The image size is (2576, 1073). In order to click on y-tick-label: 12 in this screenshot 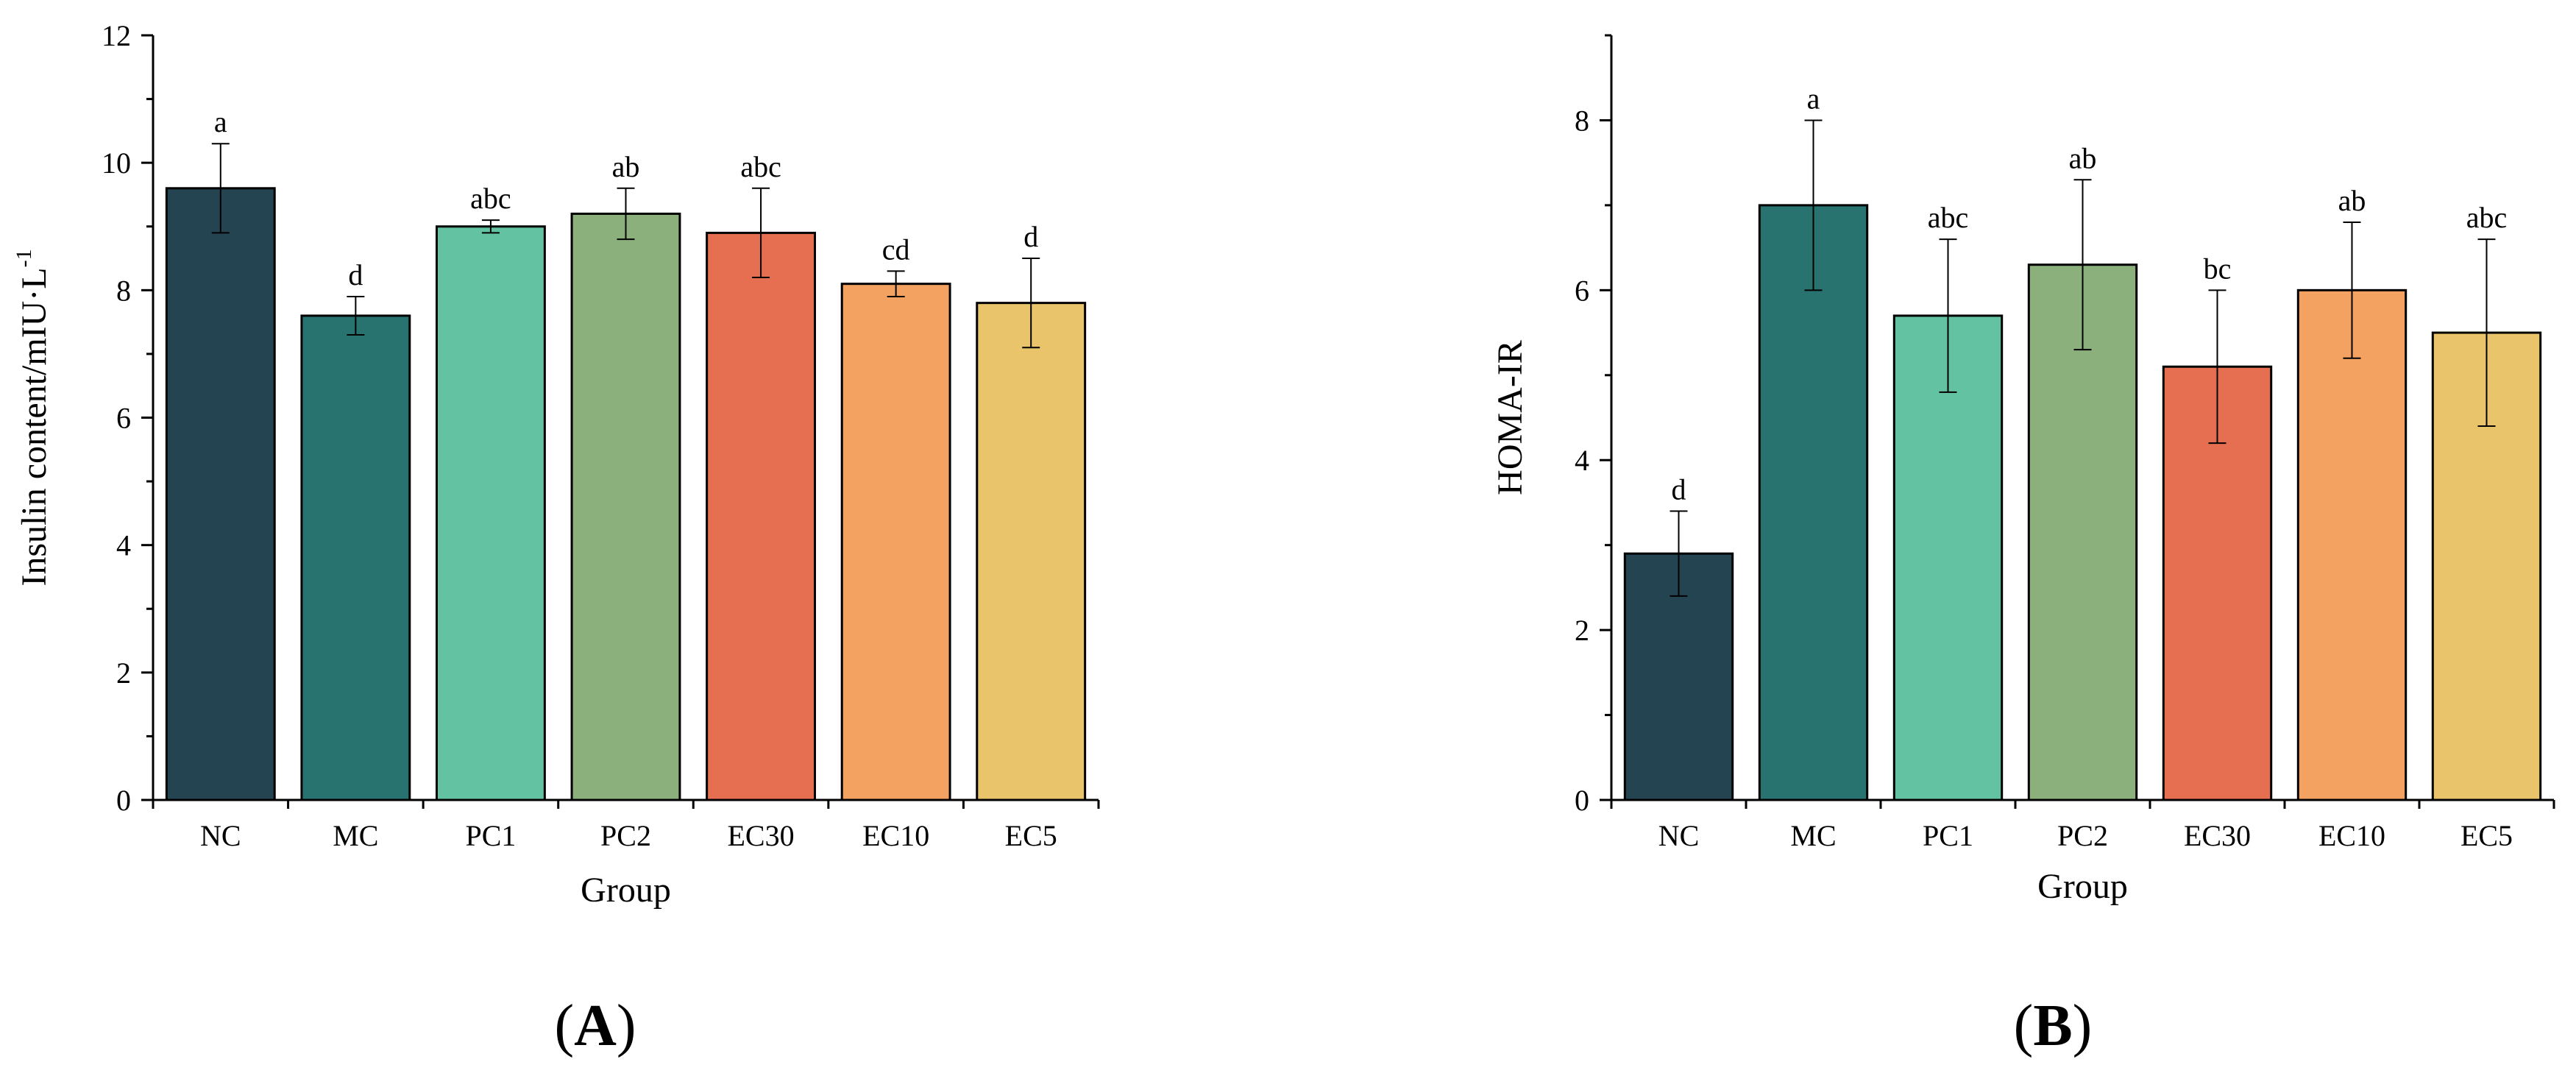, I will do `click(116, 35)`.